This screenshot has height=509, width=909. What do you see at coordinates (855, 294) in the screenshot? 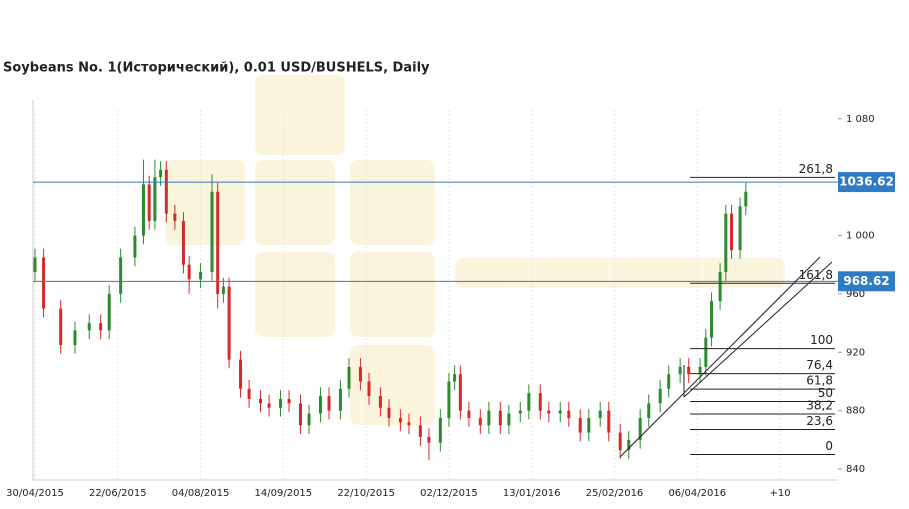
I see `y-tick-label: 960` at bounding box center [855, 294].